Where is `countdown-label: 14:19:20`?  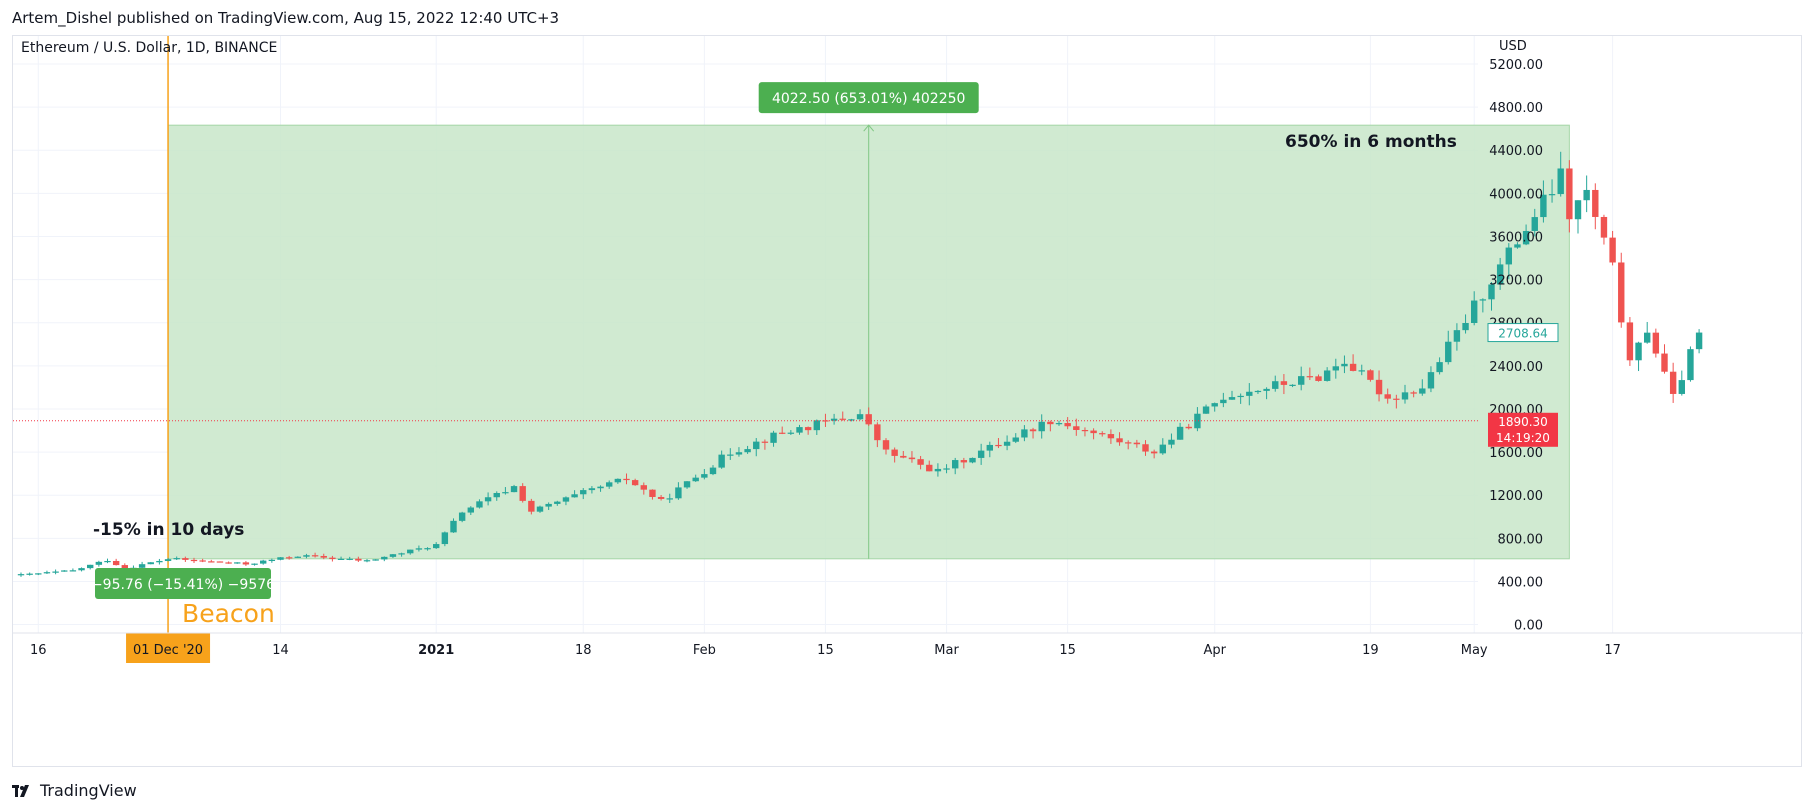 countdown-label: 14:19:20 is located at coordinates (1523, 438).